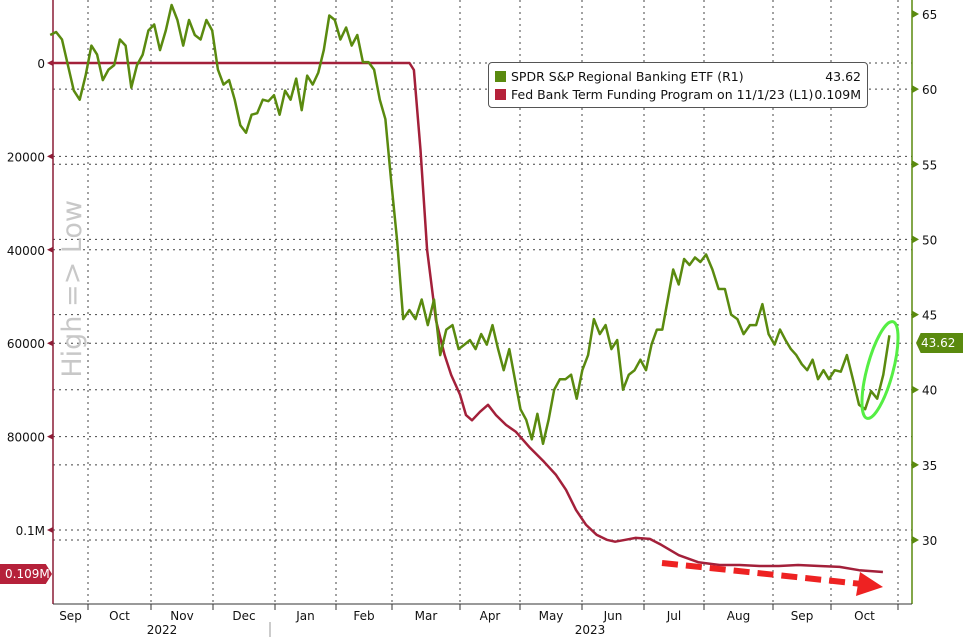  I want to click on right-tick-label: 45, so click(929, 316).